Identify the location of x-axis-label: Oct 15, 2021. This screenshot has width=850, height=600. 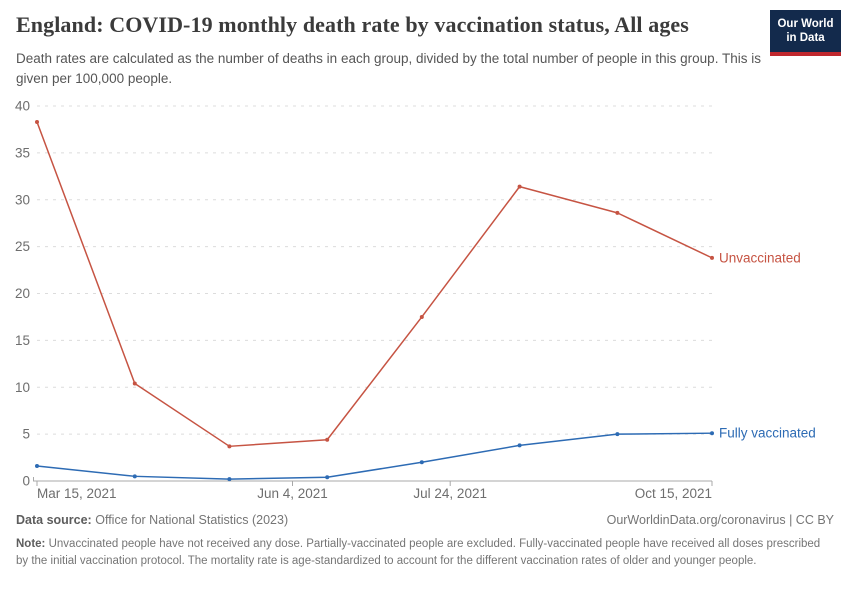
(673, 493).